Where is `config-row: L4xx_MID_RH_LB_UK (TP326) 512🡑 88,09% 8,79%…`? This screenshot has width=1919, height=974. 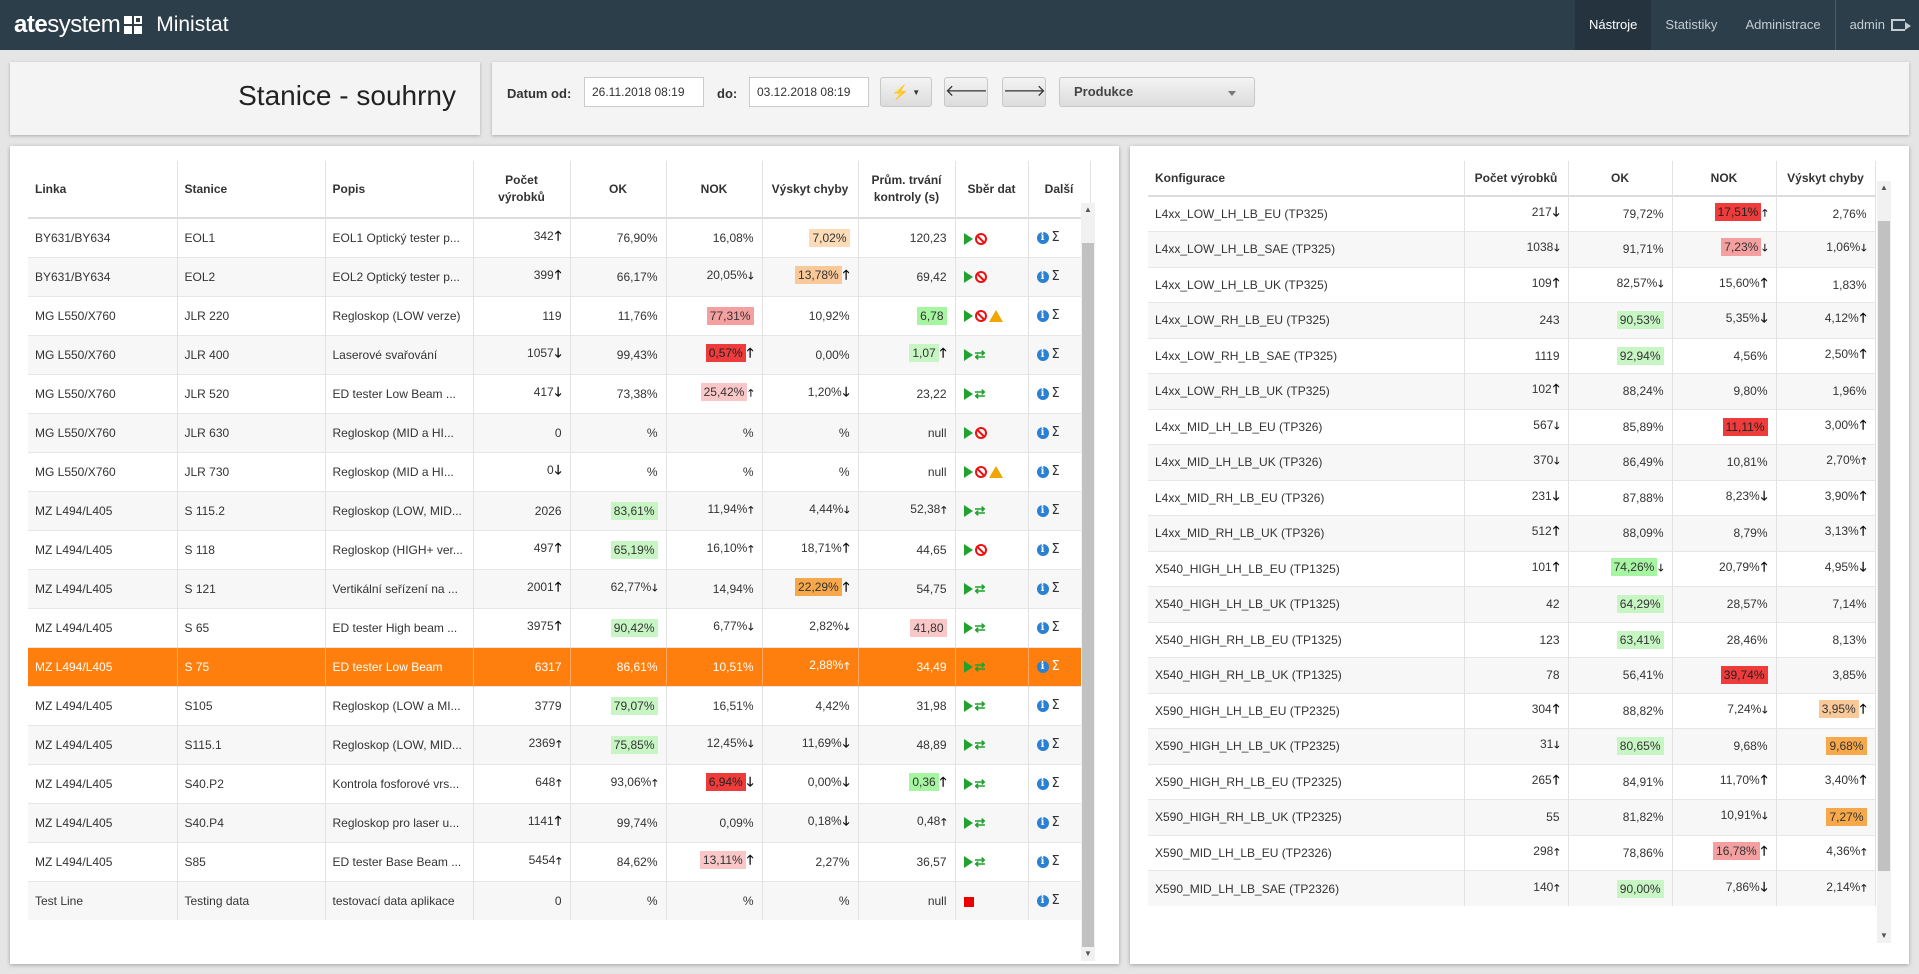 config-row: L4xx_MID_RH_LB_UK (TP326) 512🡑 88,09% 8,79%… is located at coordinates (1512, 533).